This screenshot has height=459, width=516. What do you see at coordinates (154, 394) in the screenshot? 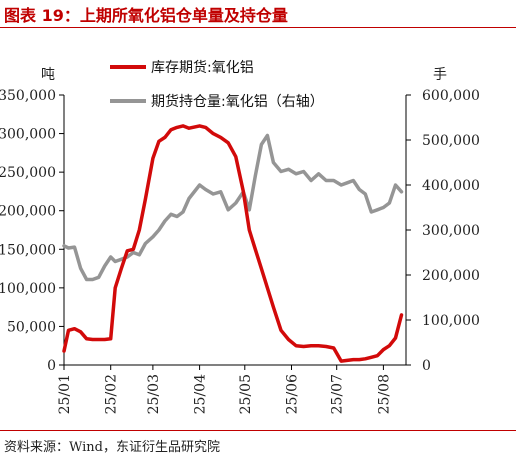
I see `x-tick-label: 25/03` at bounding box center [154, 394].